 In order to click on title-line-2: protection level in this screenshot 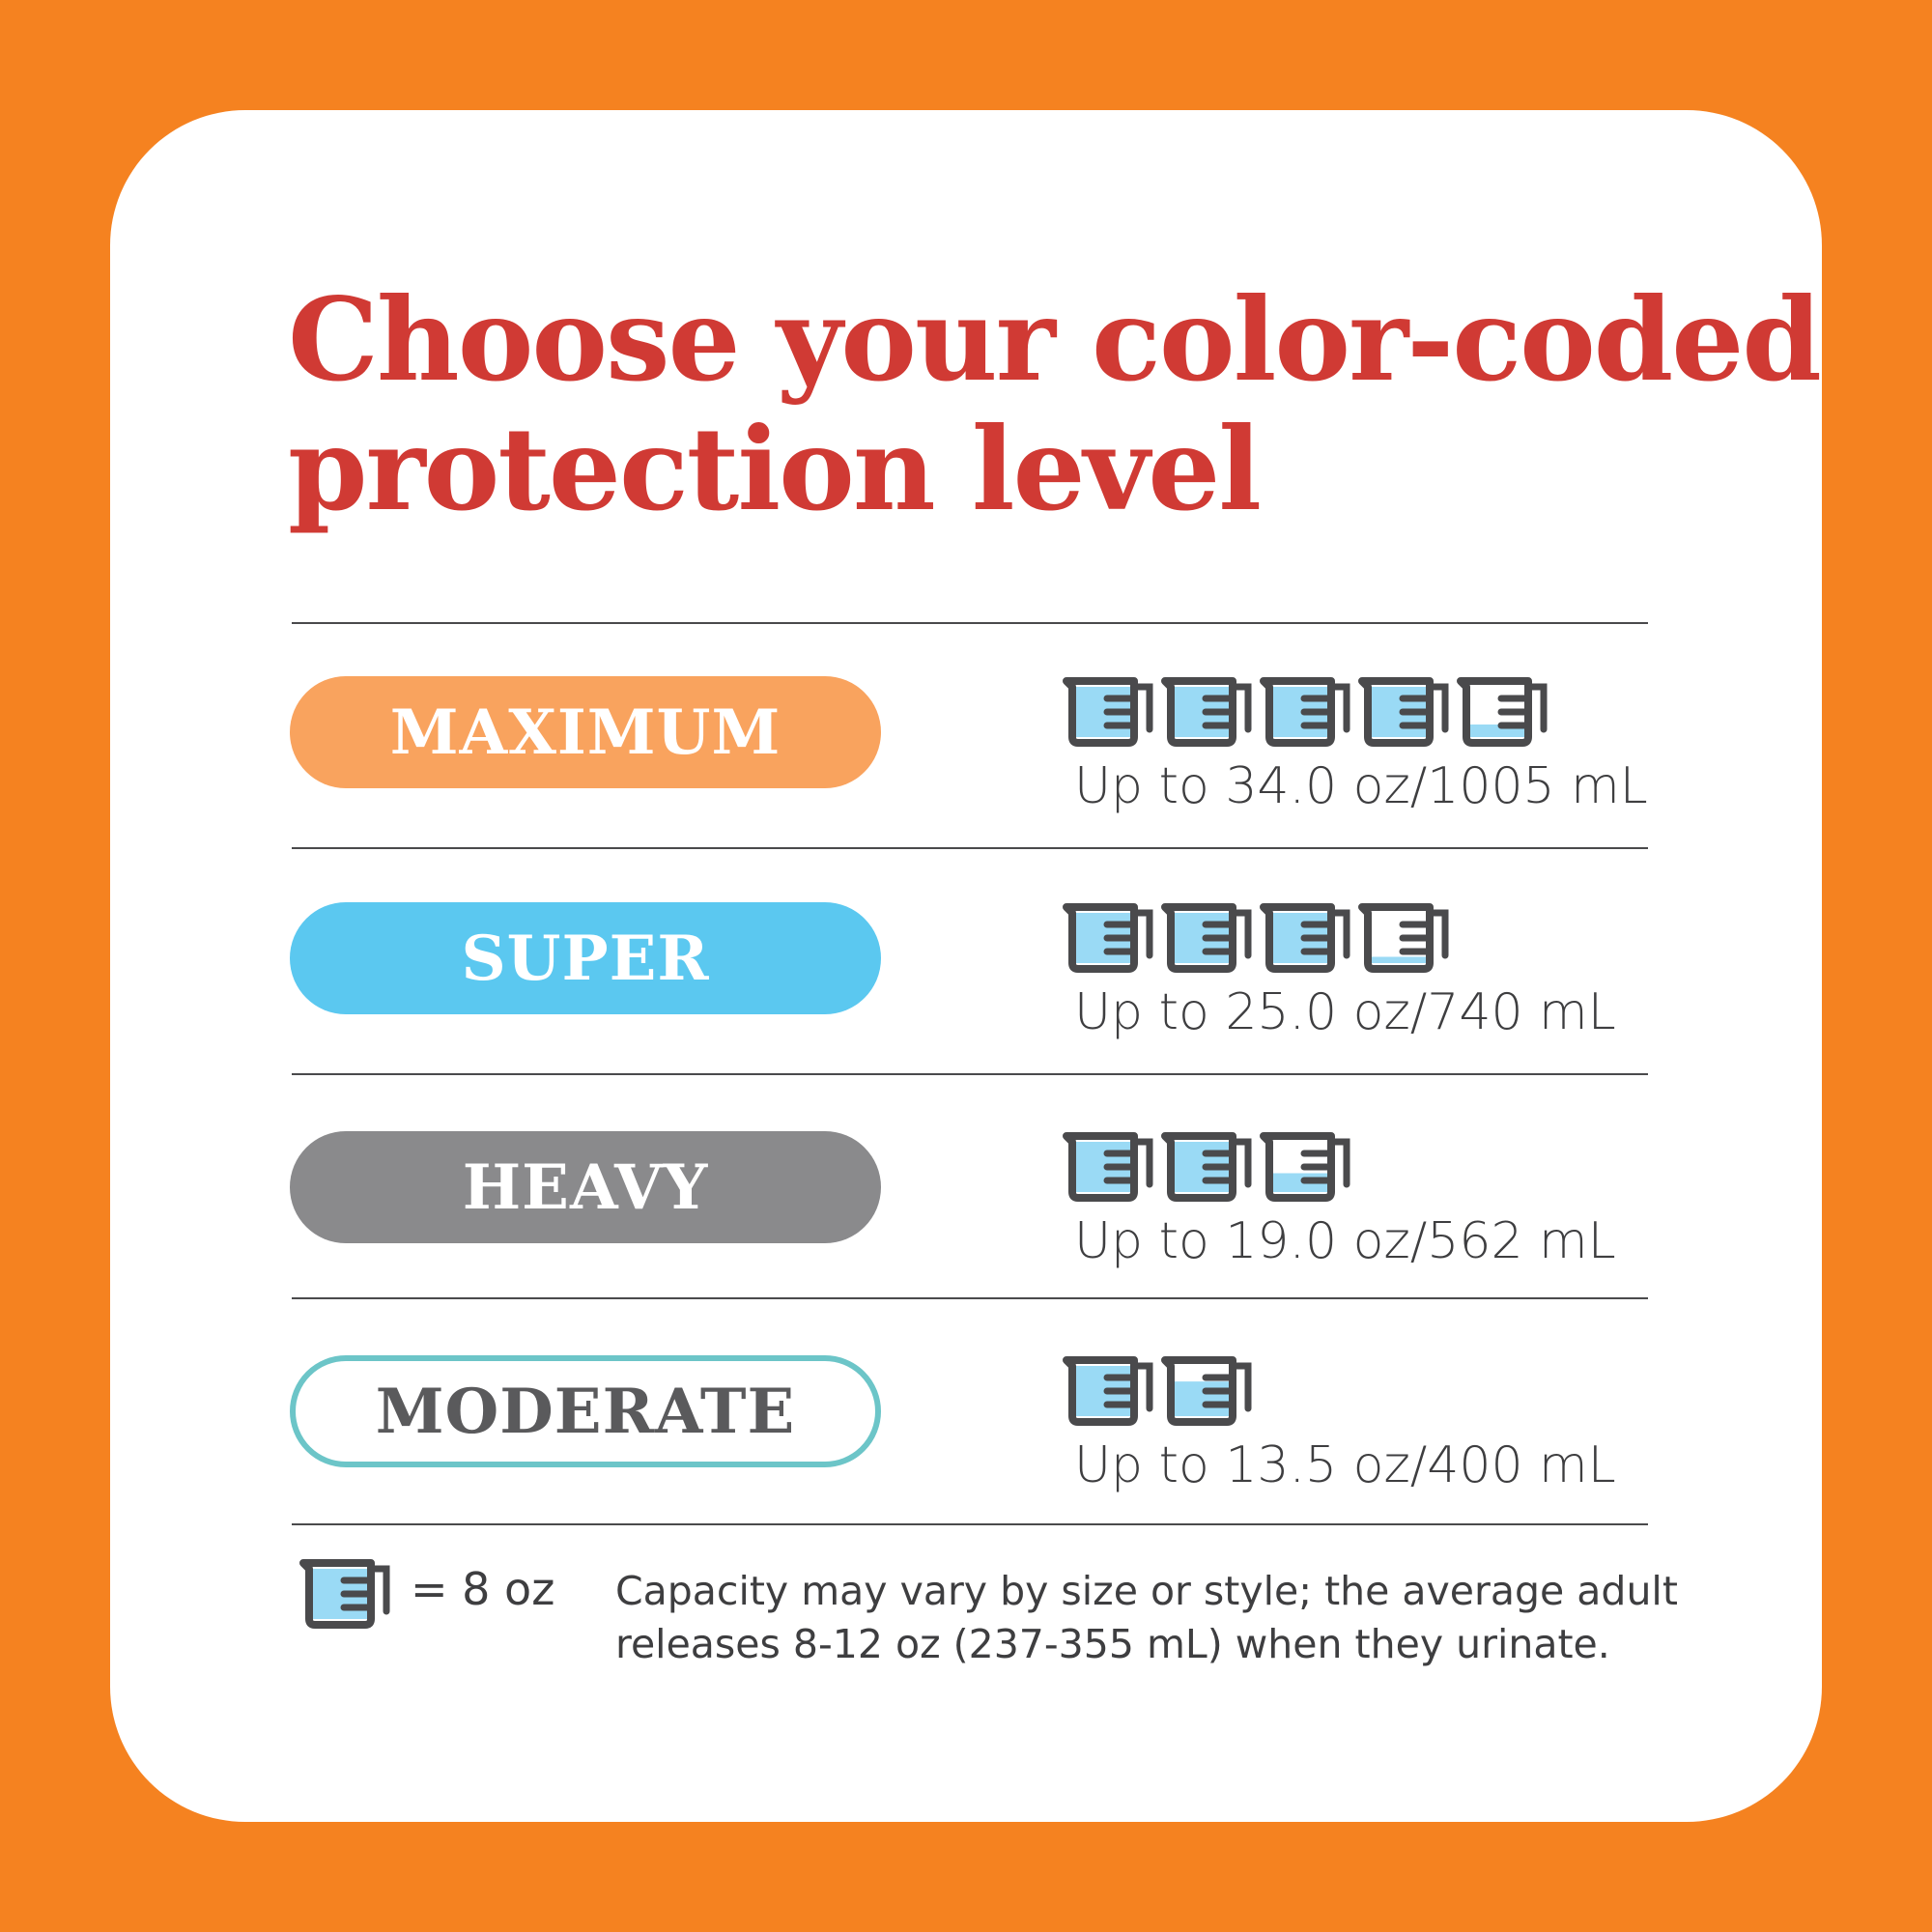, I will do `click(775, 469)`.